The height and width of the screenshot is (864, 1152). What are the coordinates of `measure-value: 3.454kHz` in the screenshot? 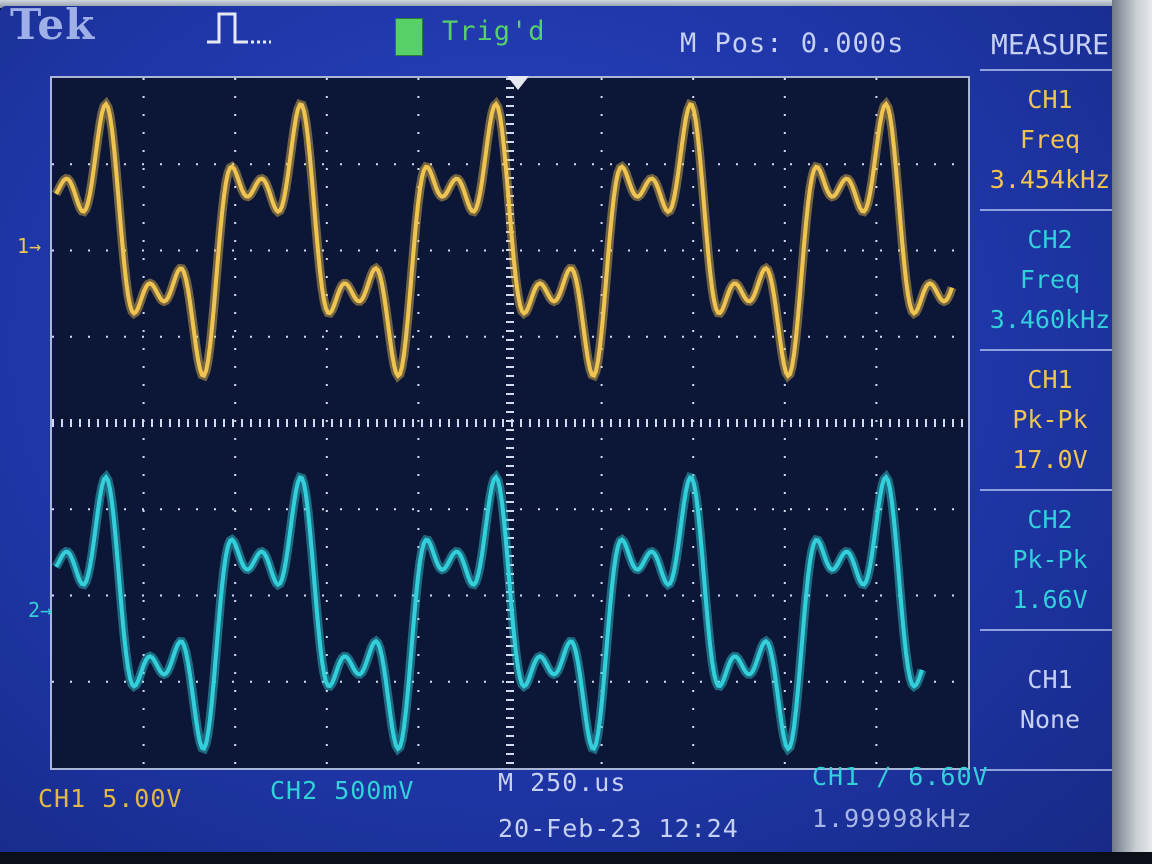 It's located at (1050, 179).